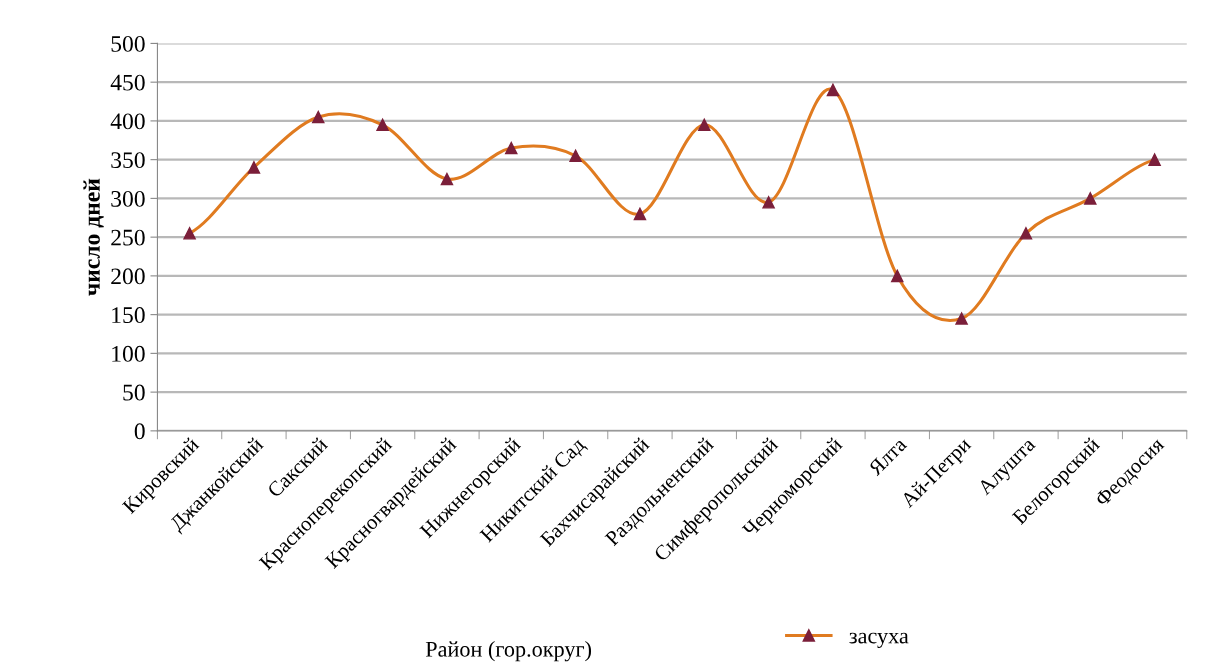  Describe the element at coordinates (128, 276) in the screenshot. I see `y-tick-label: 200` at that location.